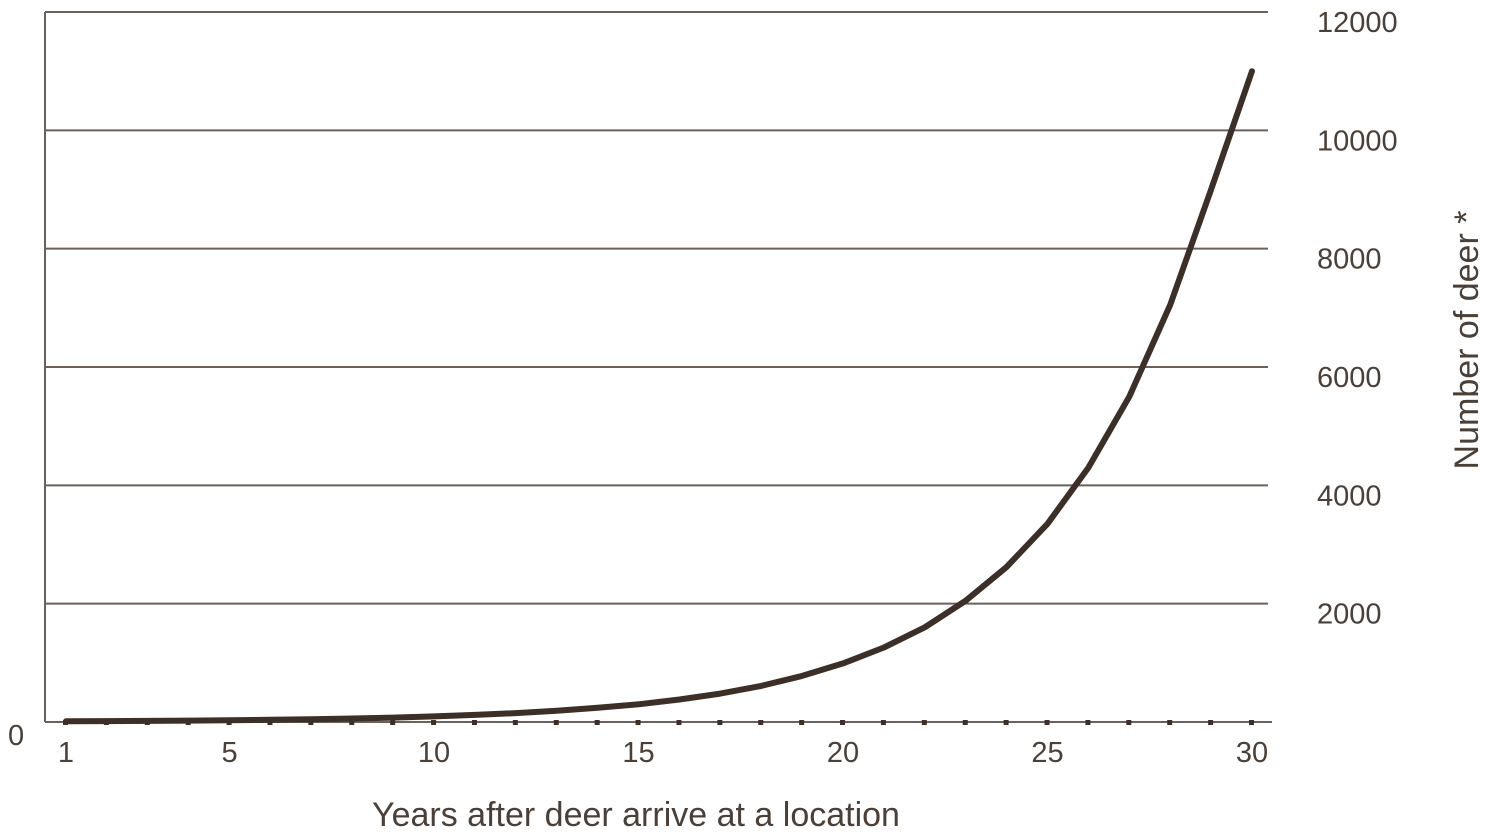 This screenshot has width=1492, height=835. Describe the element at coordinates (1349, 496) in the screenshot. I see `y-tick-label: 4000` at that location.